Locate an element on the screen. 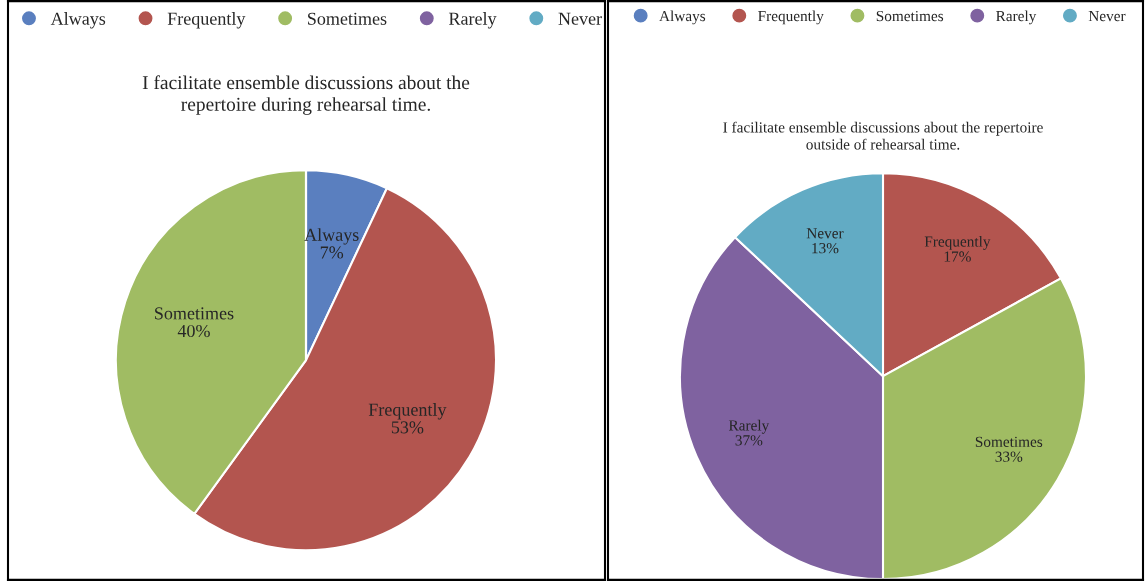  data-label: 40% is located at coordinates (193, 331).